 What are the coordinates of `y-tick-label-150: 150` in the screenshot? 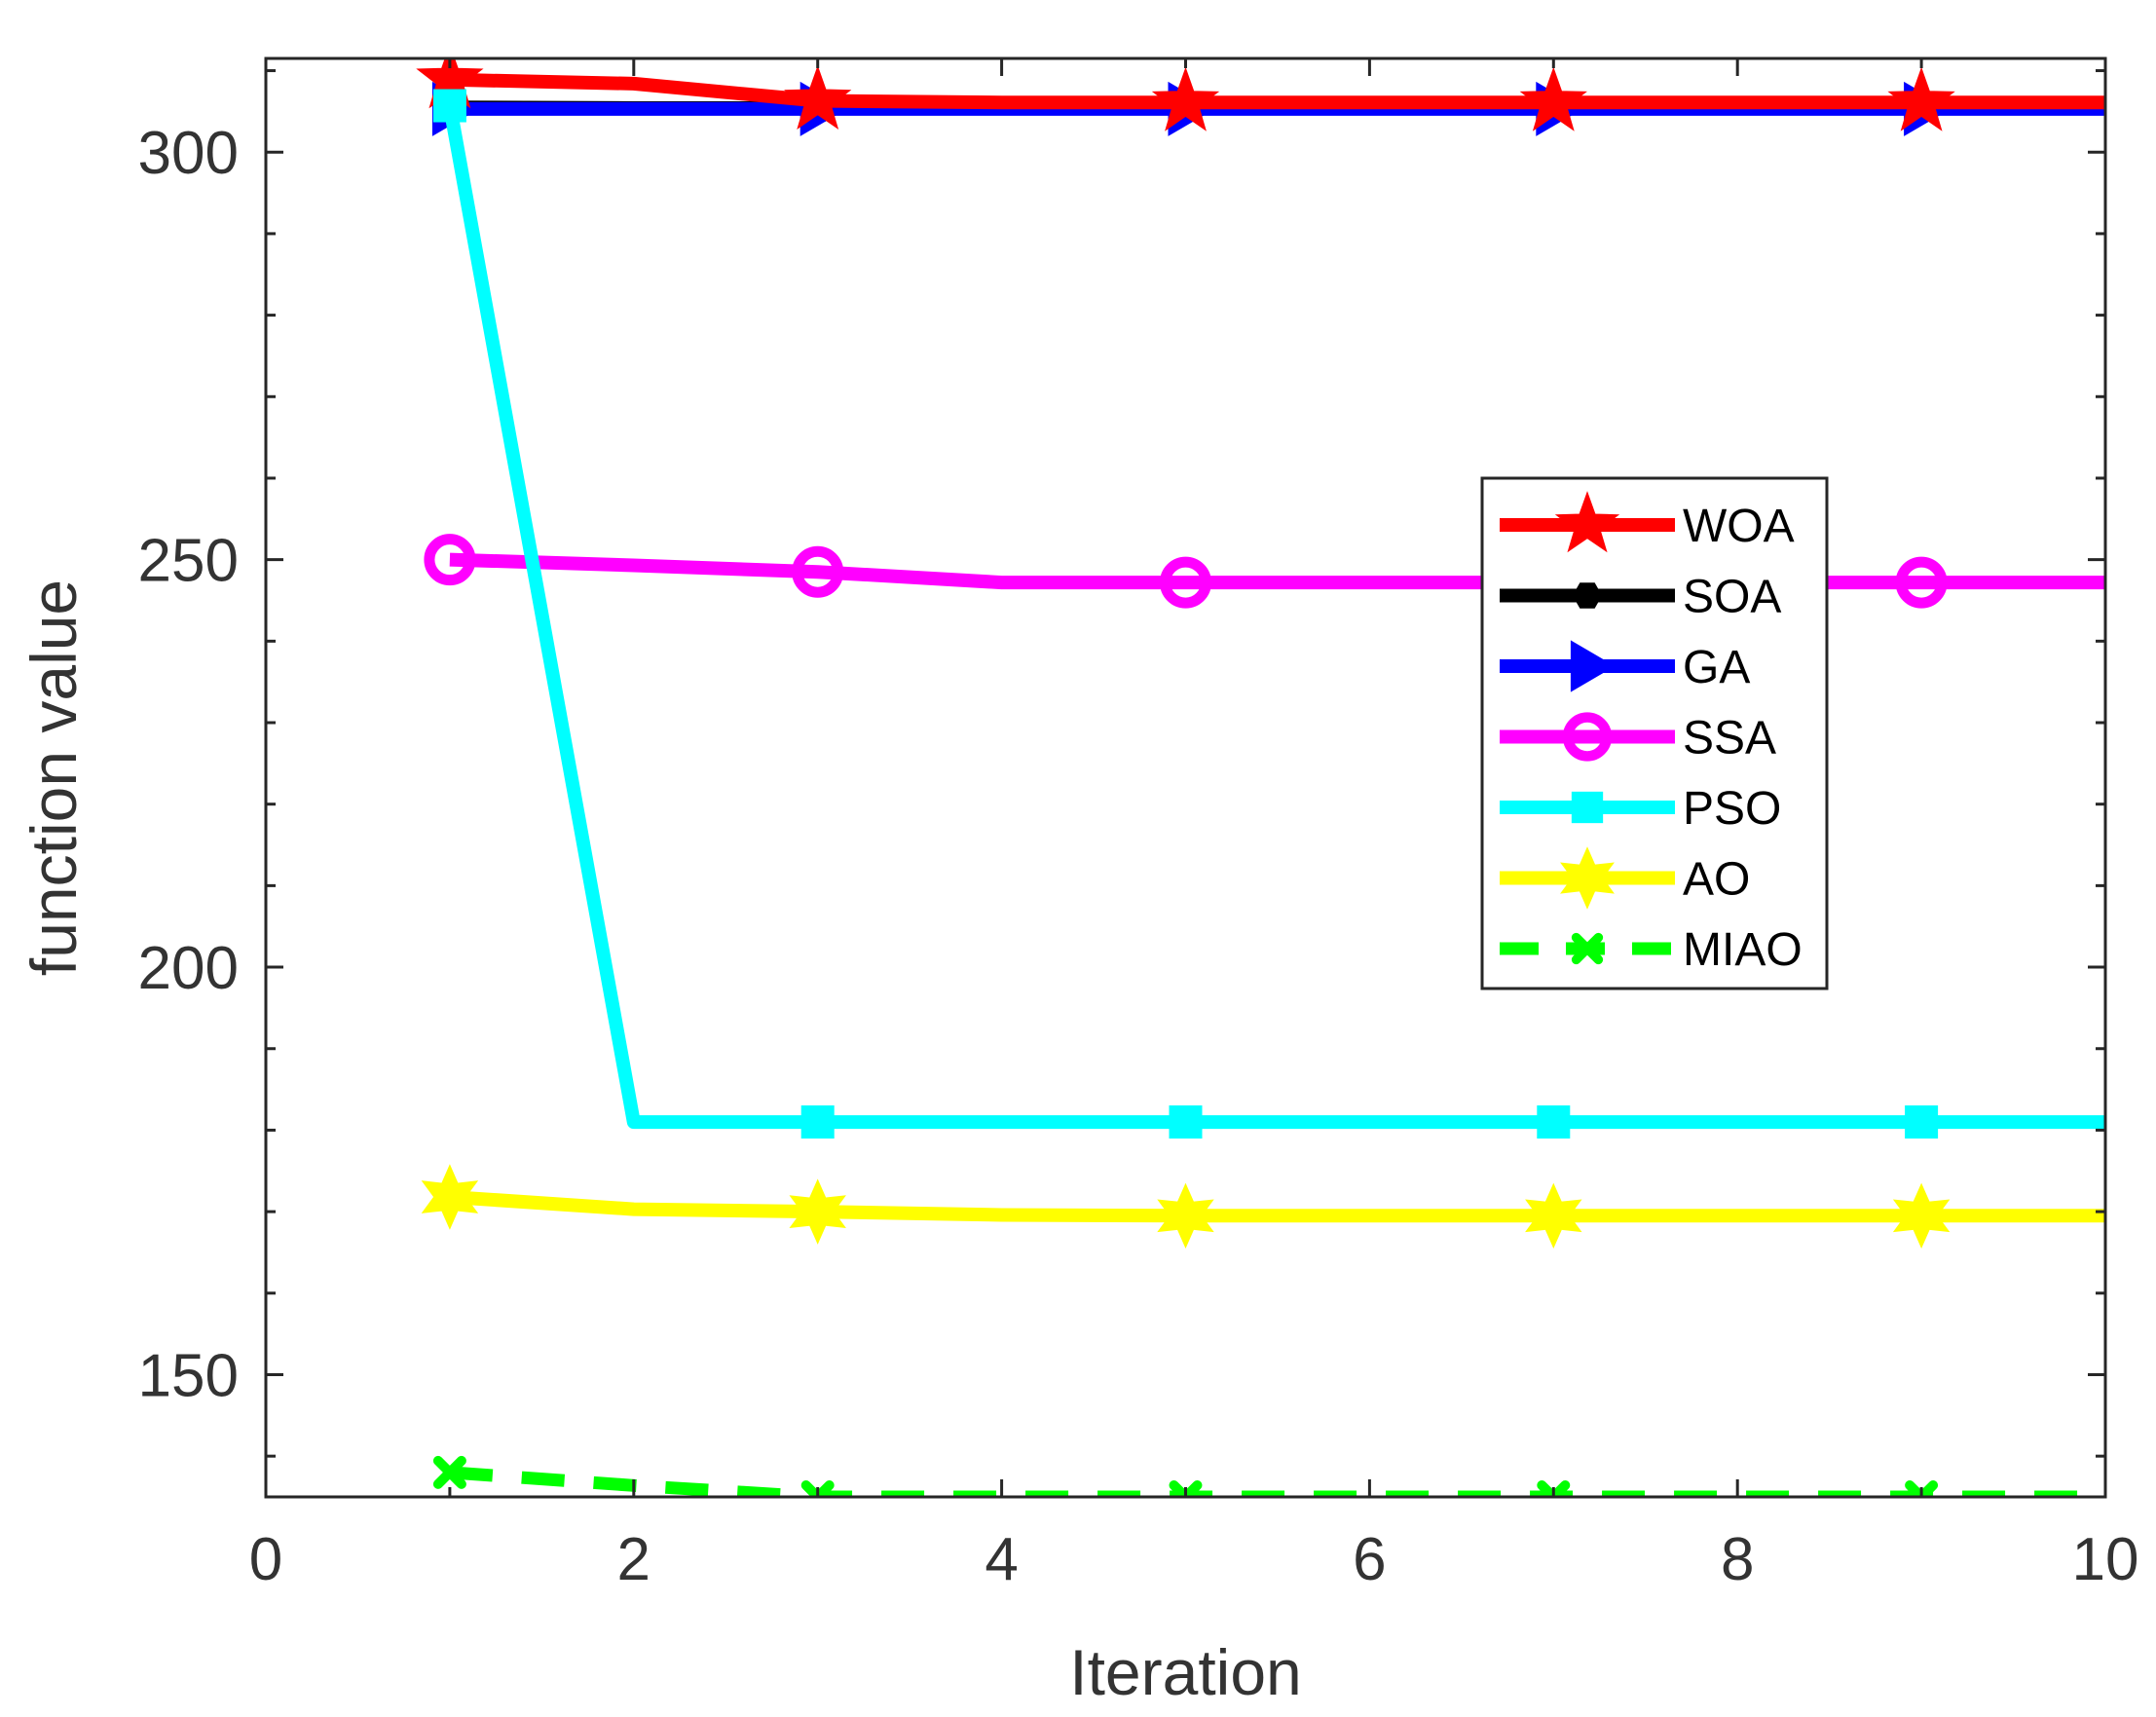 It's located at (188, 1376).